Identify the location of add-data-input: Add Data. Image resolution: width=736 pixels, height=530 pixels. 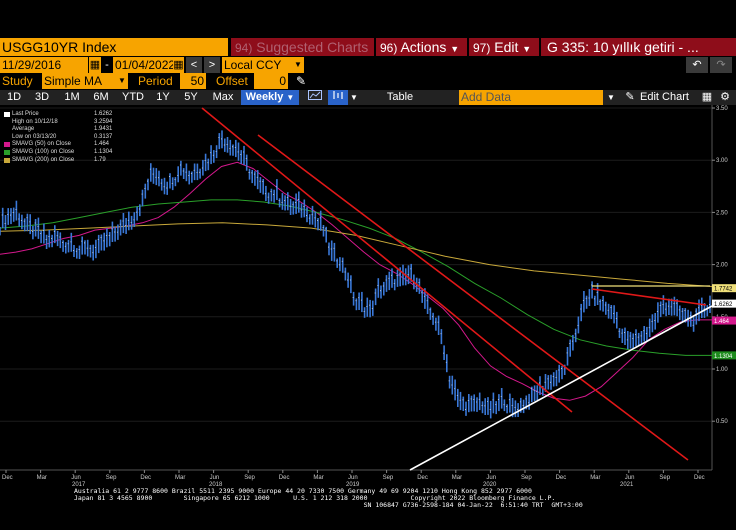
(531, 97).